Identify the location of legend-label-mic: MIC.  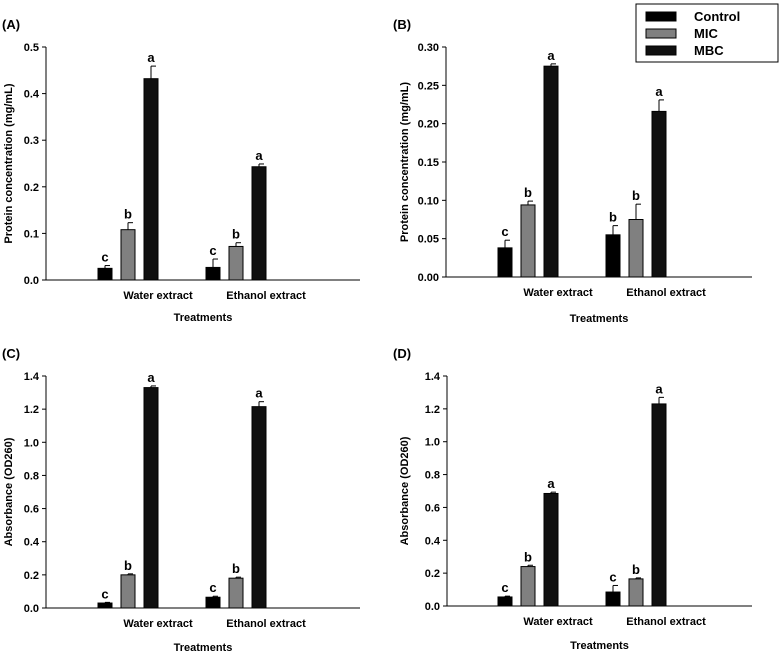
(706, 33).